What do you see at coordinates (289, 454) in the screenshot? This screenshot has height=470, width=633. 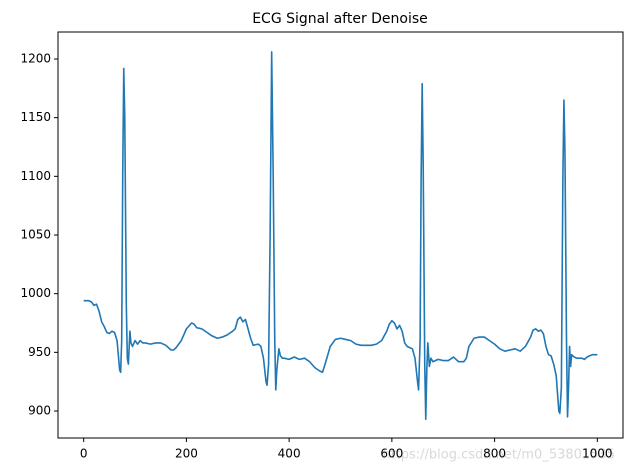 I see `x-tick-label: 400` at bounding box center [289, 454].